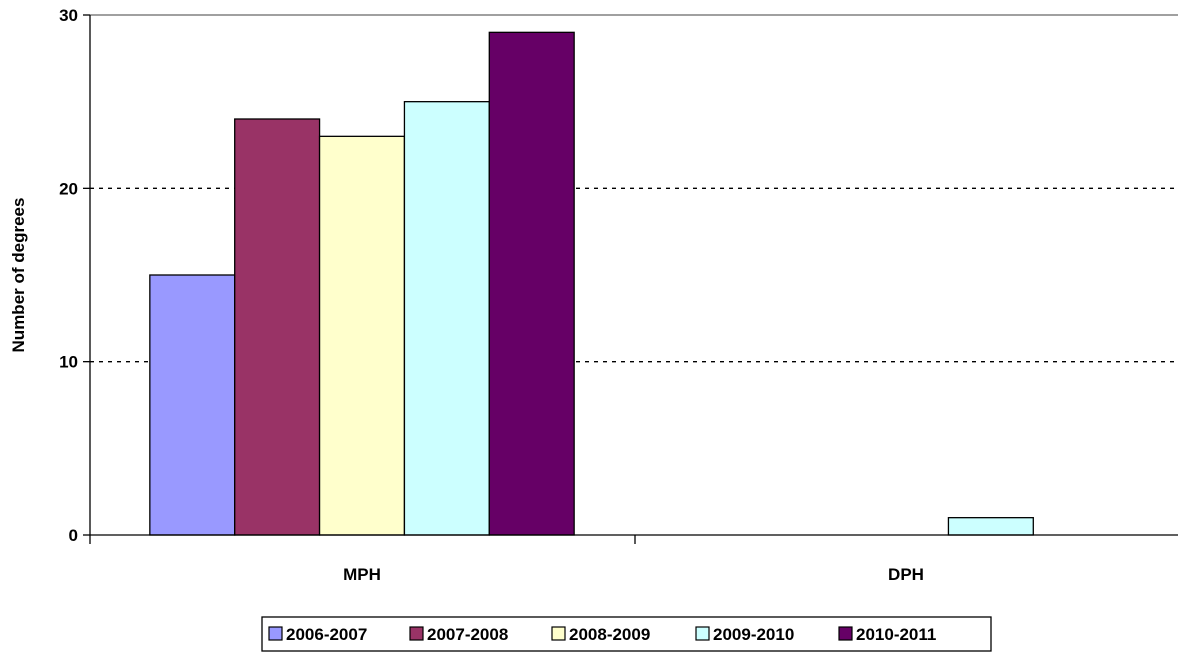 This screenshot has width=1178, height=655. I want to click on y-tick-label: 10, so click(68, 362).